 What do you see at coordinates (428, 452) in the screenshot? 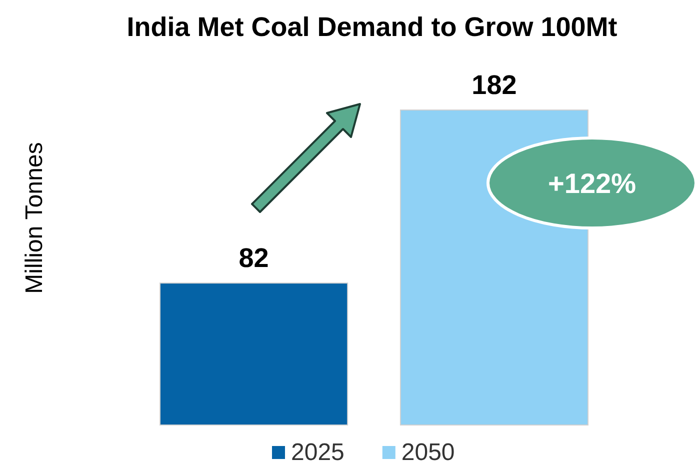
I see `legend-label: 2050` at bounding box center [428, 452].